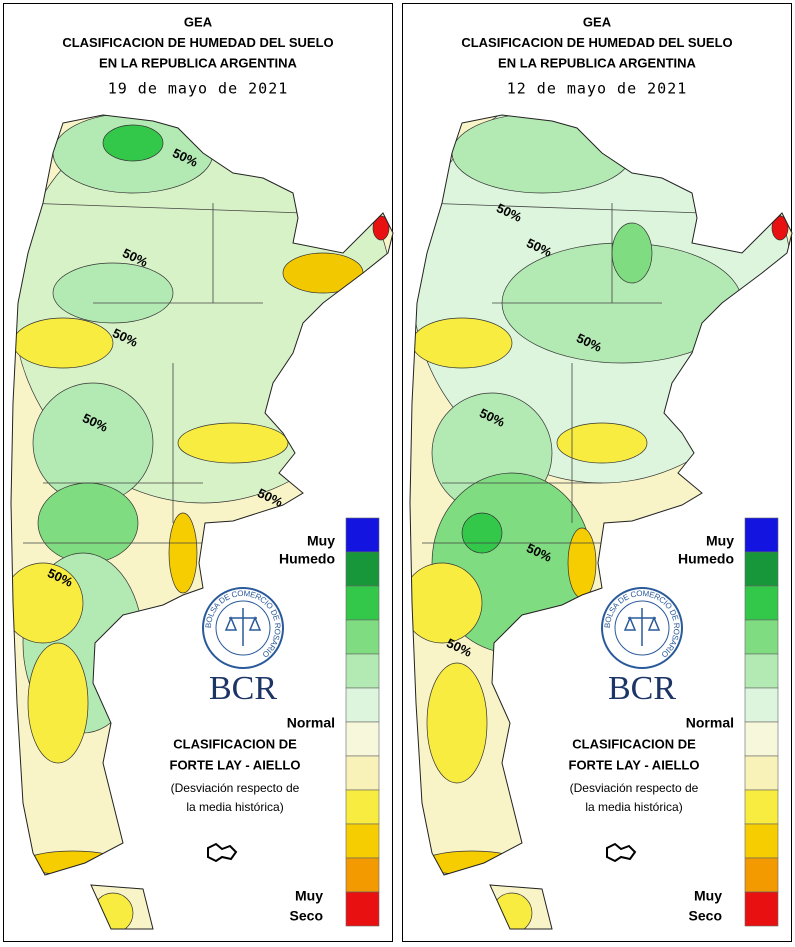 The image size is (795, 947). I want to click on map-date: 12 de mayo de 2021, so click(597, 89).